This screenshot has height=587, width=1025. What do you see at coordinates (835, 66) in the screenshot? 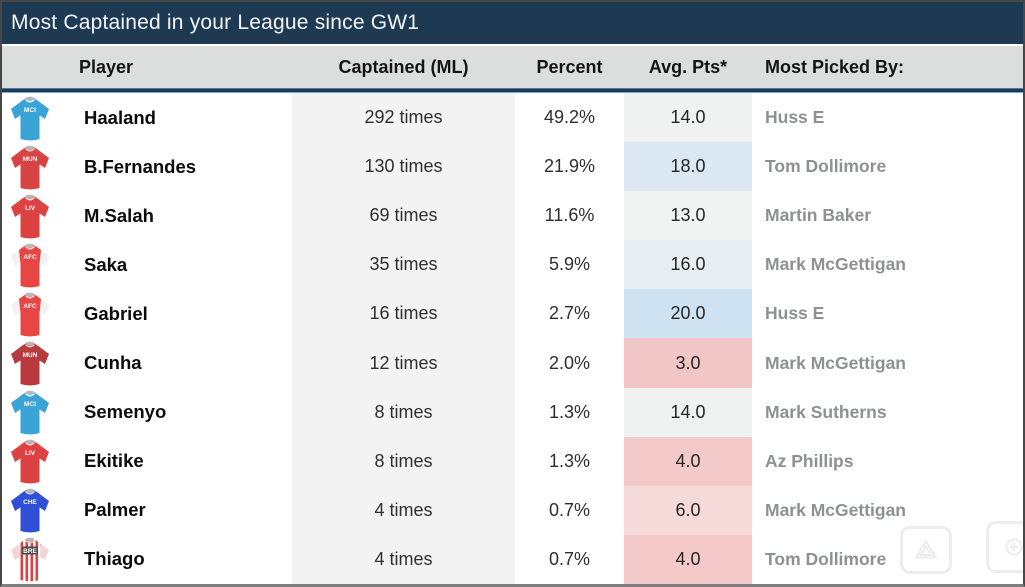
I see `column-header-most-picked-by: Most Picked By:` at bounding box center [835, 66].